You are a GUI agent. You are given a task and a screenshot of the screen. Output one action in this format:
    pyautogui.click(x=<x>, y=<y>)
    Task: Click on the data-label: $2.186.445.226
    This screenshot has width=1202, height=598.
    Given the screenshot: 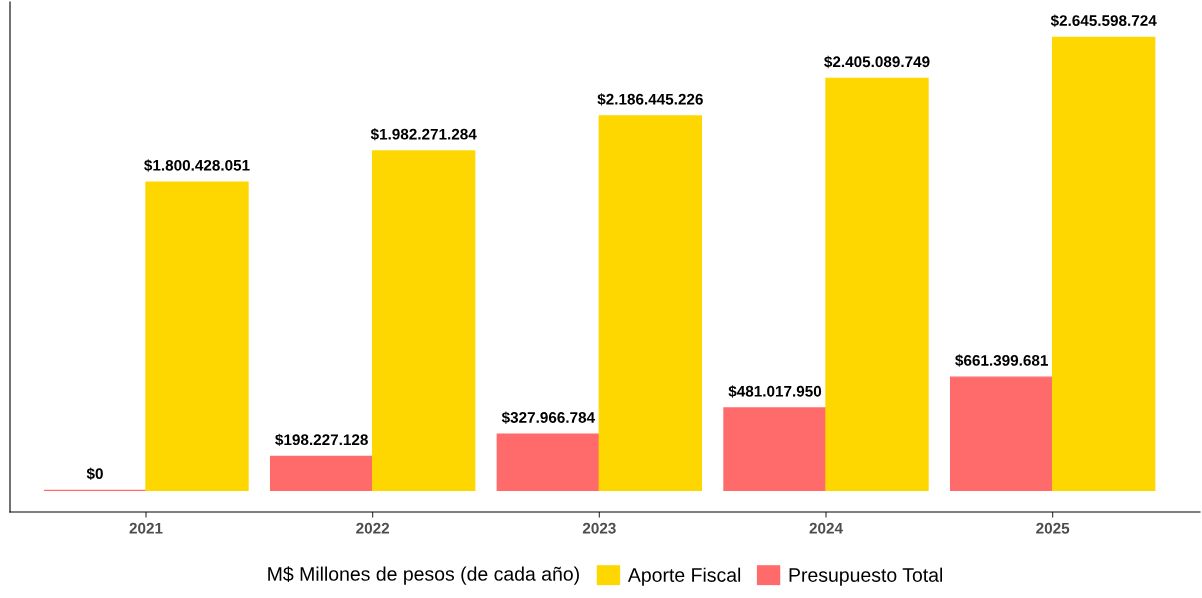 What is the action you would take?
    pyautogui.click(x=650, y=99)
    